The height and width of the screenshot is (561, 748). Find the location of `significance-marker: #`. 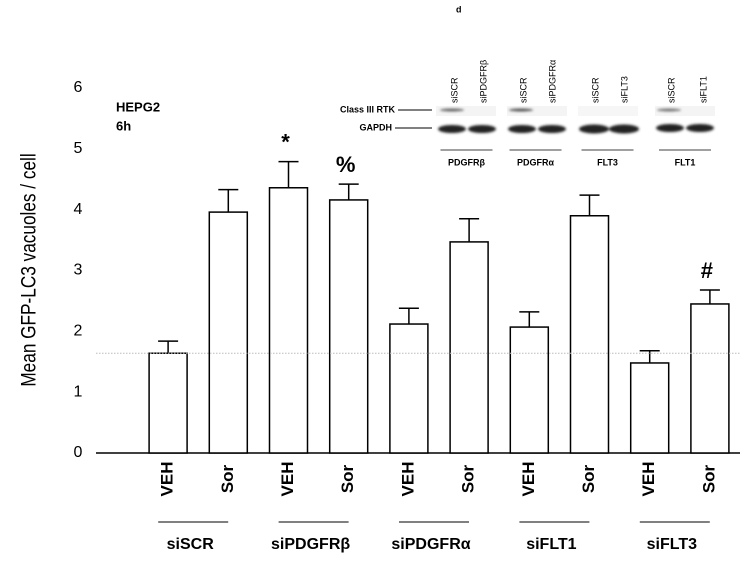

significance-marker: # is located at coordinates (707, 270).